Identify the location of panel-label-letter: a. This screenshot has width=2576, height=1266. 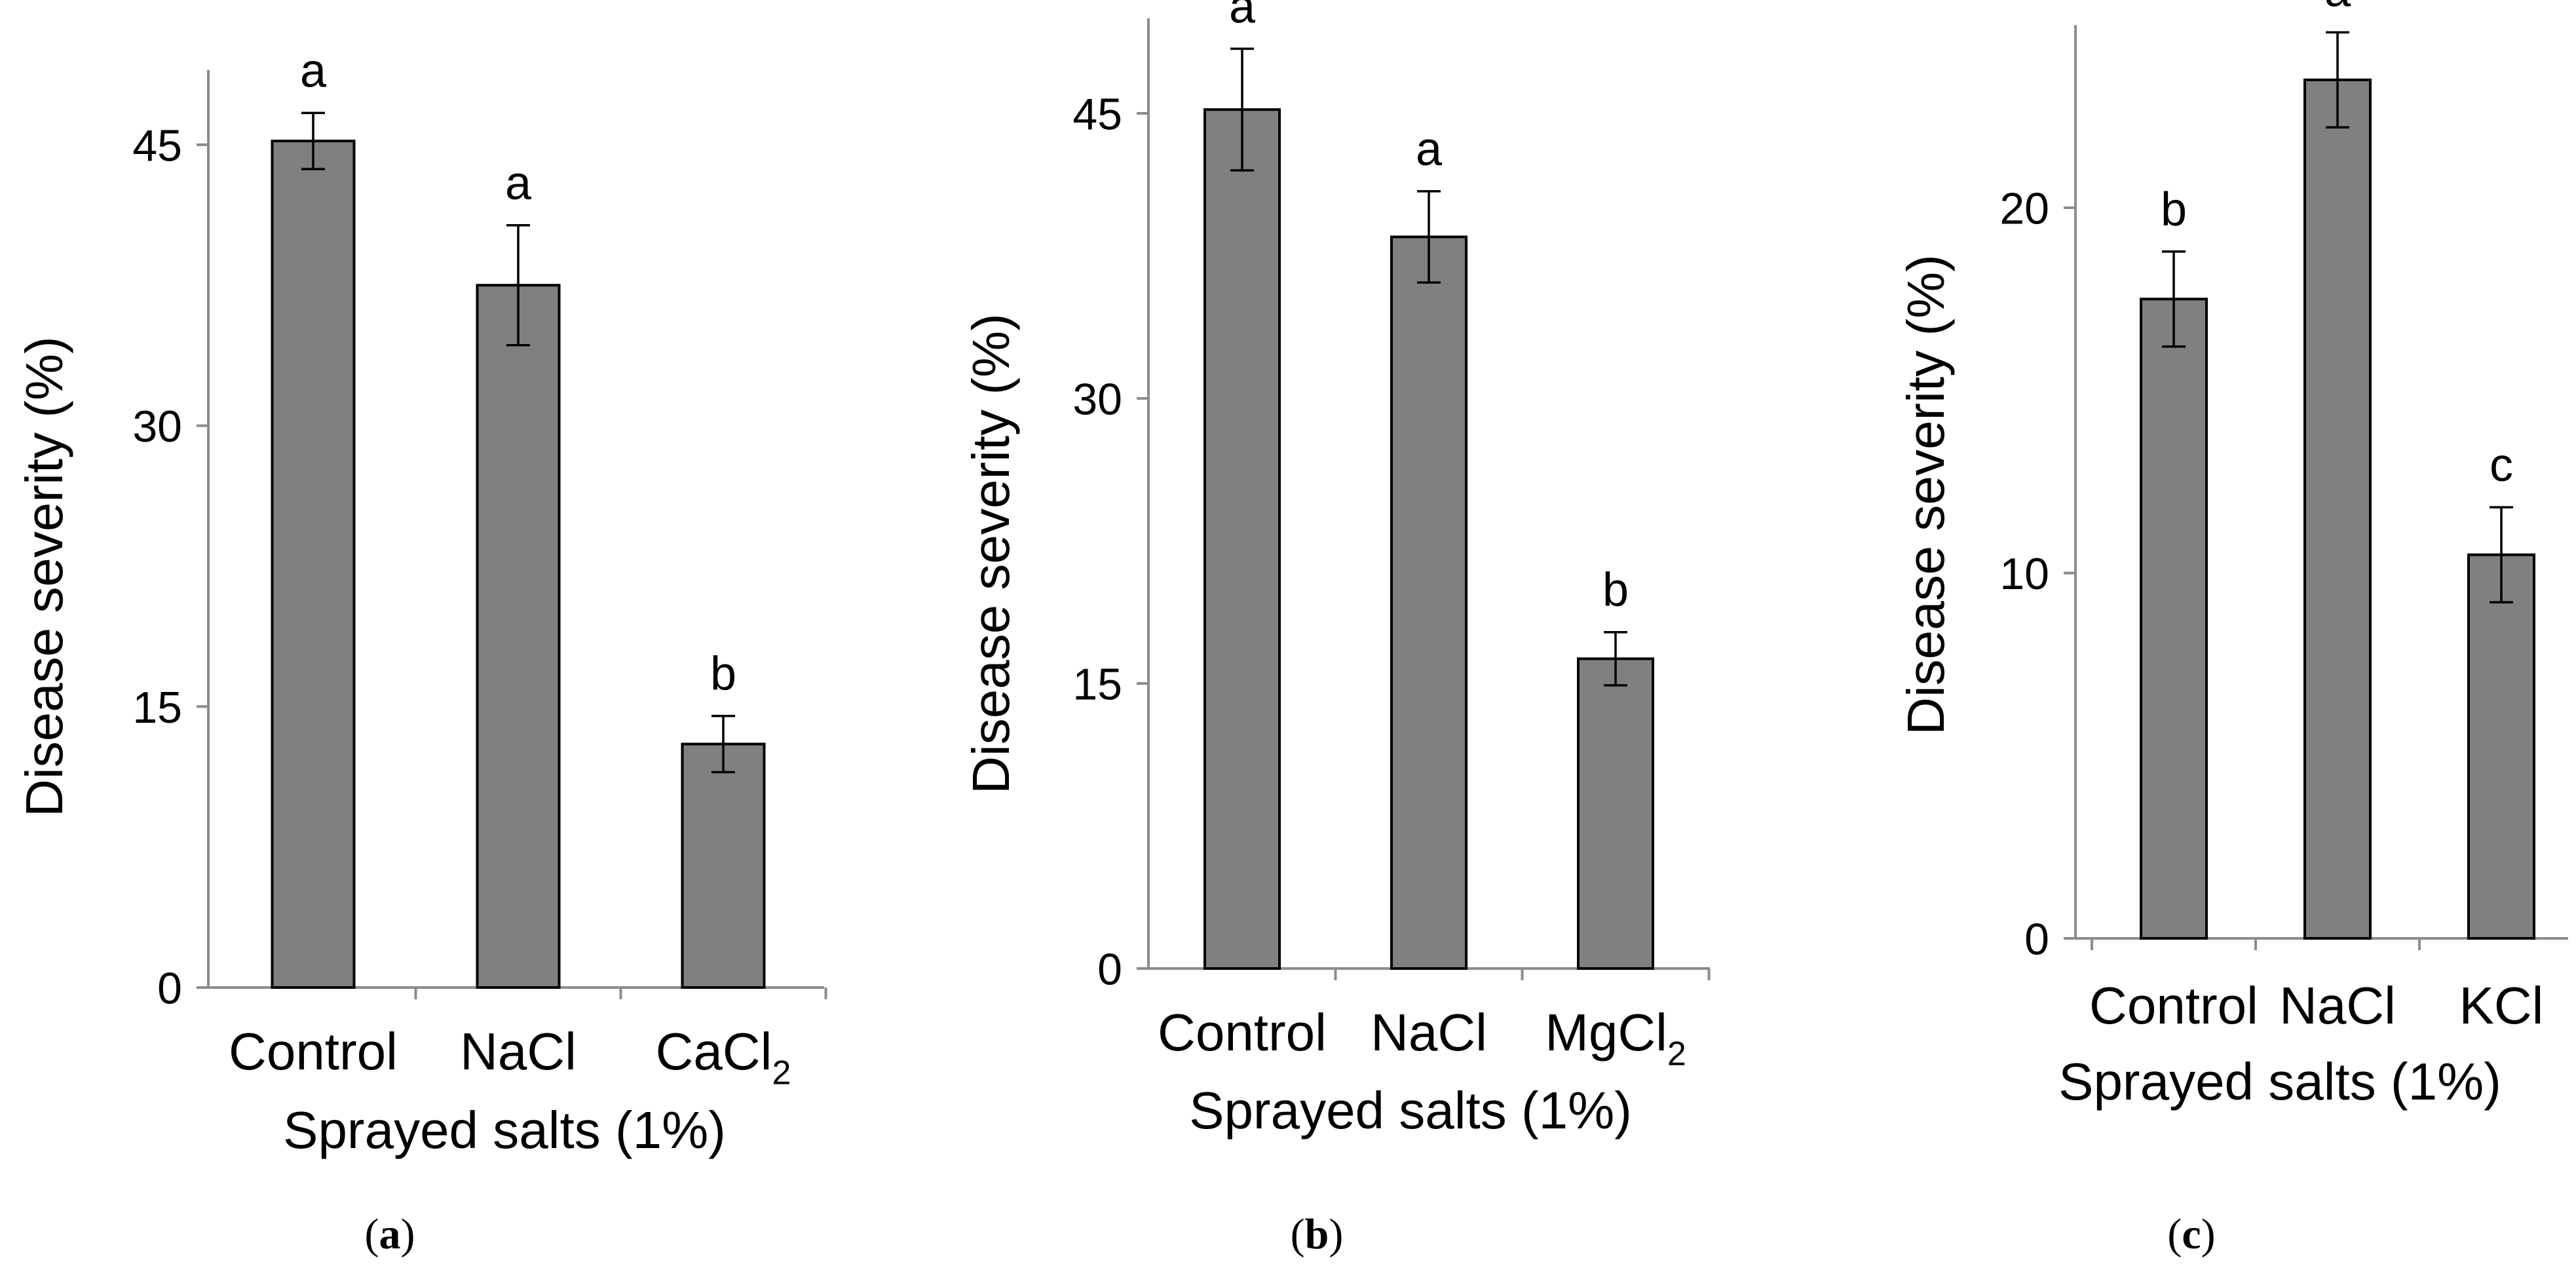
(390, 1234).